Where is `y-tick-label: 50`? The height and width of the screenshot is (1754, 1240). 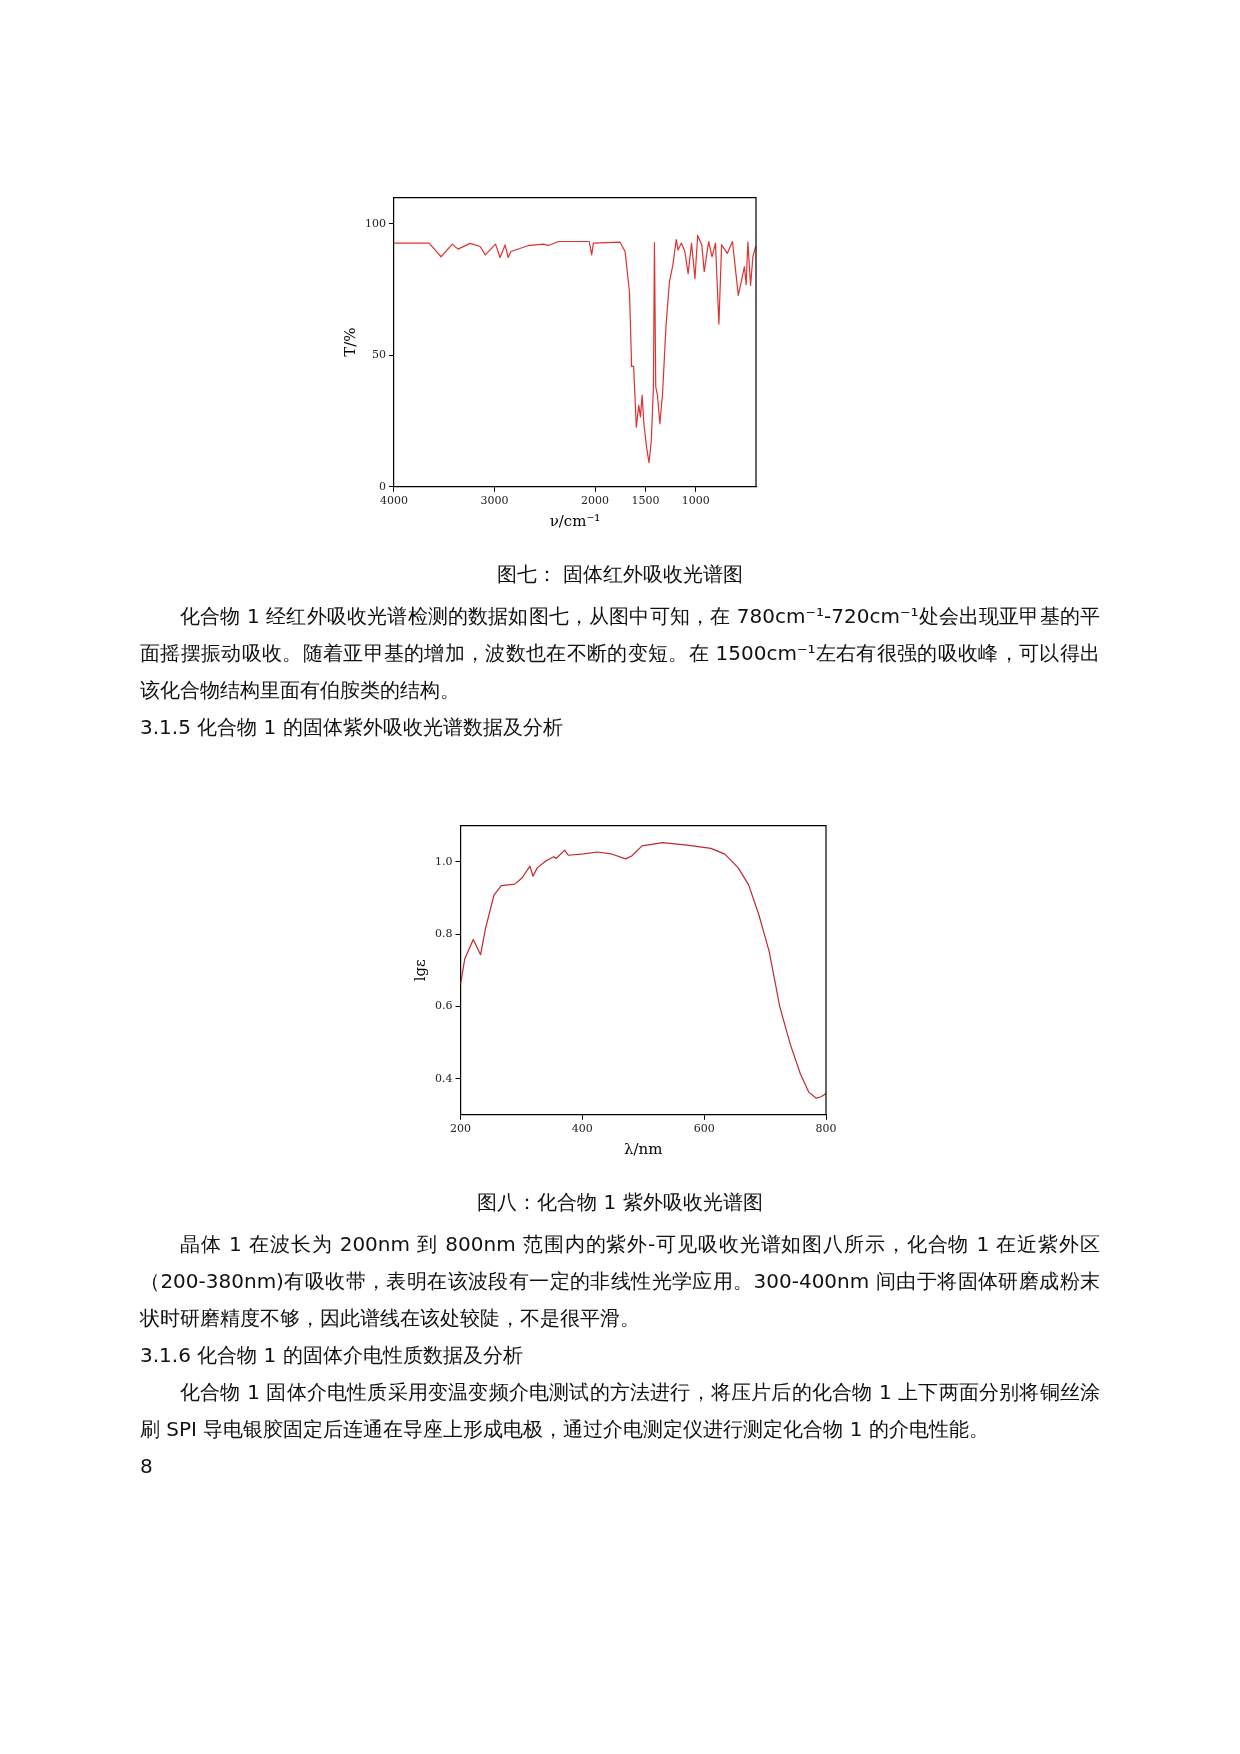 y-tick-label: 50 is located at coordinates (379, 355).